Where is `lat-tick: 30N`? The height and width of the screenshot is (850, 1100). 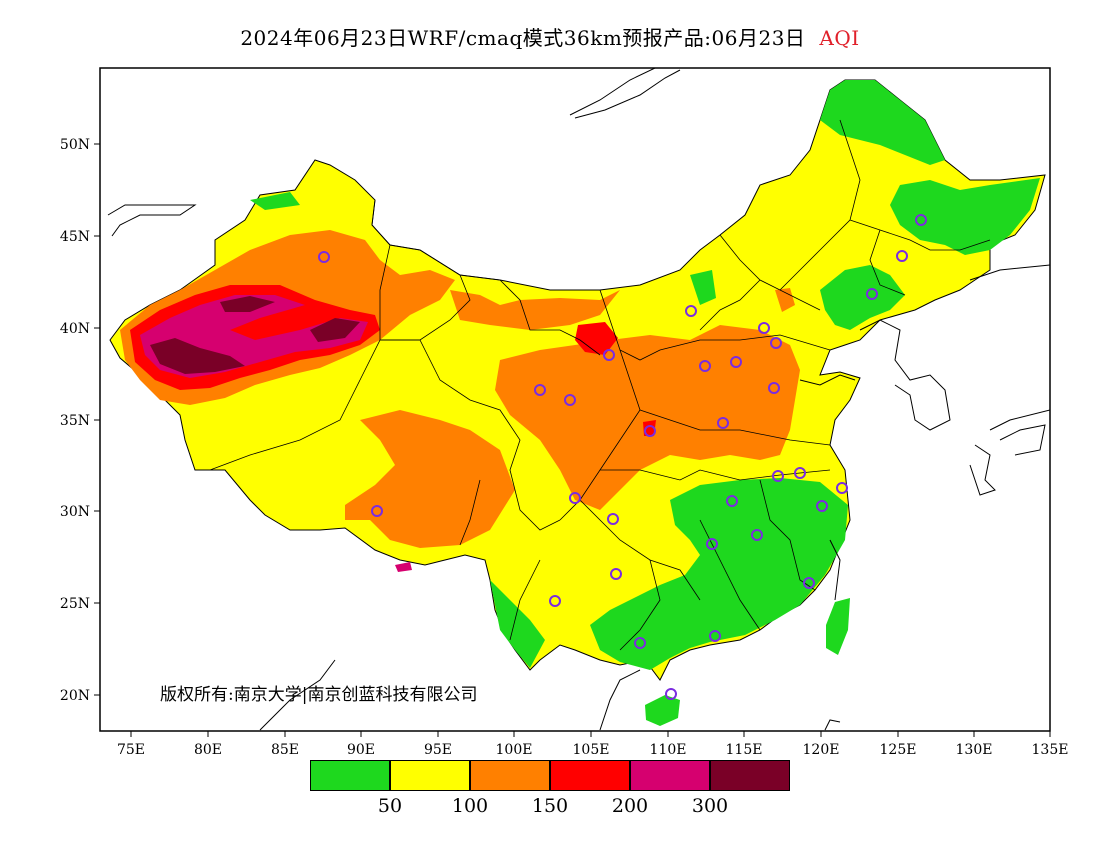 lat-tick: 30N is located at coordinates (75, 512).